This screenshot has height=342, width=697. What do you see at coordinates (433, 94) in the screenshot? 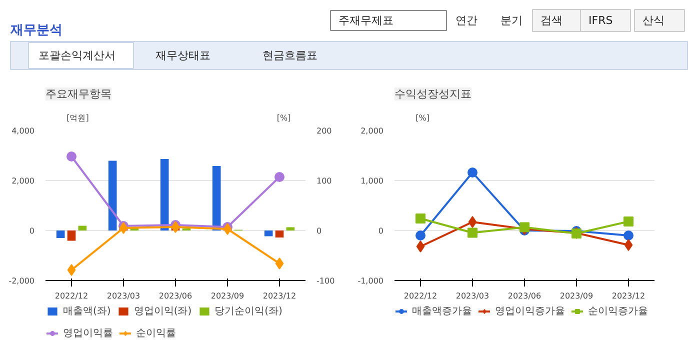
I see `chart-title: 수익성장성지표` at bounding box center [433, 94].